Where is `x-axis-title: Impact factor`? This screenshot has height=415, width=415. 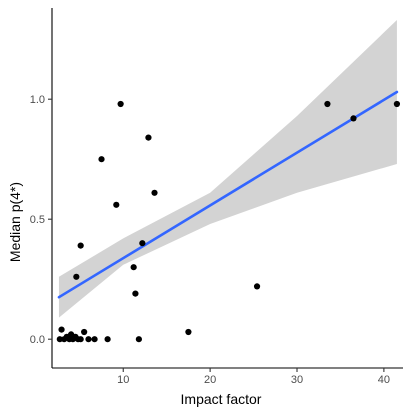
x-axis-title: Impact factor is located at coordinates (221, 399).